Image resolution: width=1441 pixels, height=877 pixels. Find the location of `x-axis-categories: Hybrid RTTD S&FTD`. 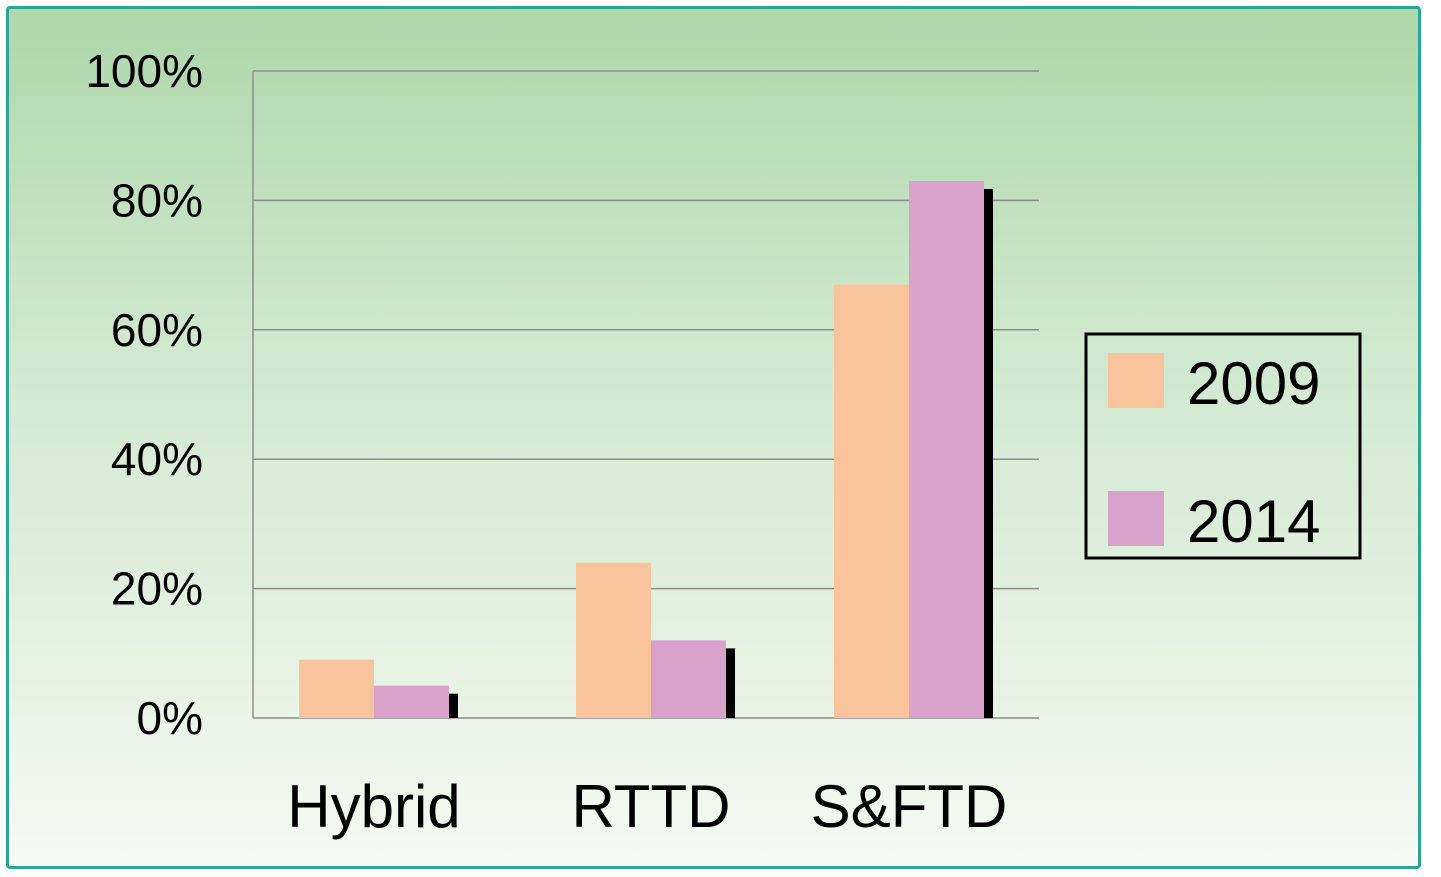

x-axis-categories: Hybrid RTTD S&FTD is located at coordinates (647, 806).